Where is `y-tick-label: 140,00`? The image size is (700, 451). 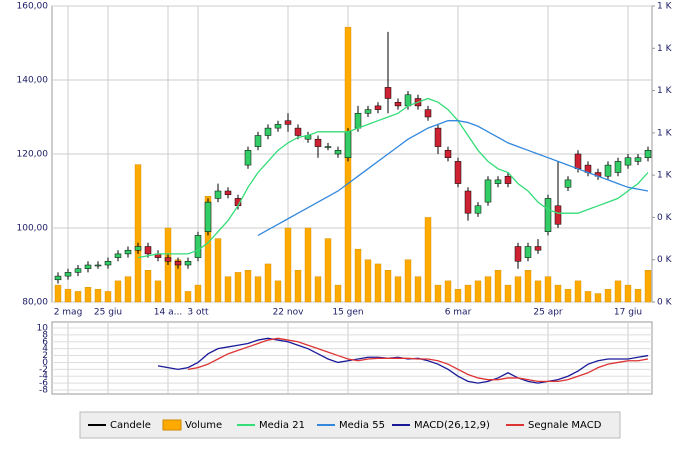 y-tick-label: 140,00 is located at coordinates (33, 81).